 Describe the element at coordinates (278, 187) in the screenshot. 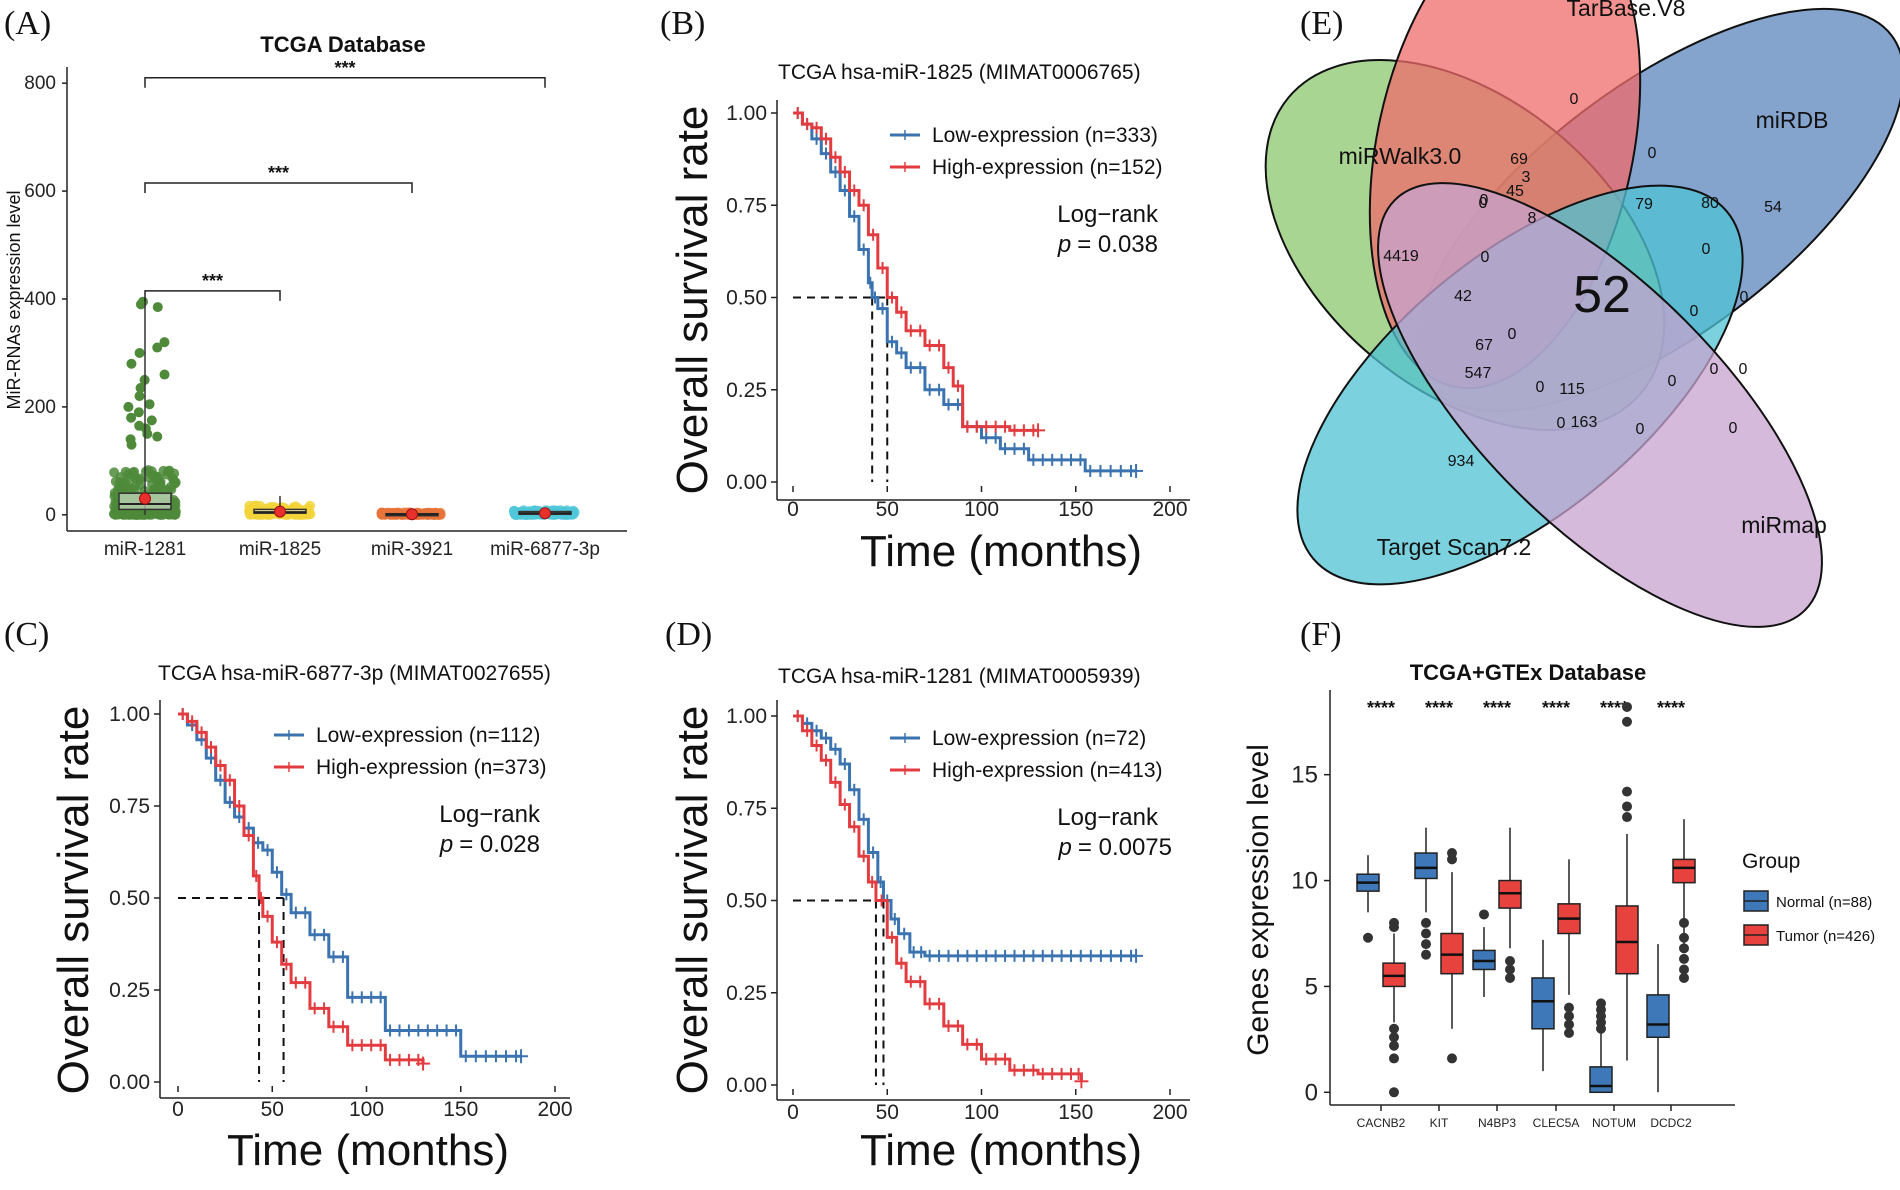

I see `panel-a-bracket` at that location.